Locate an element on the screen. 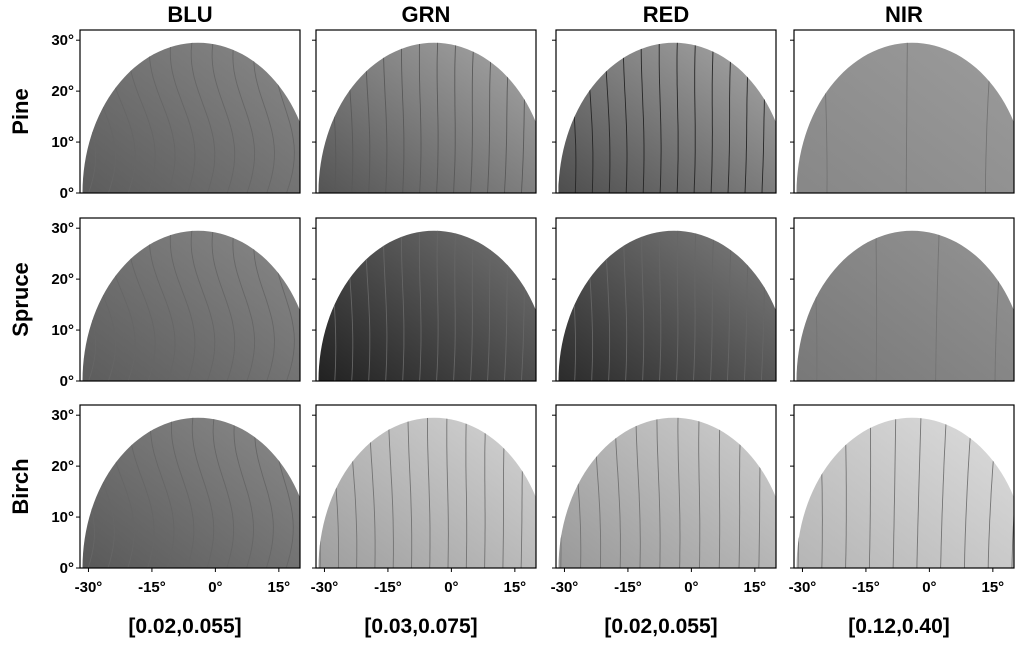 The height and width of the screenshot is (645, 1024). row-title: Birch is located at coordinates (20, 486).